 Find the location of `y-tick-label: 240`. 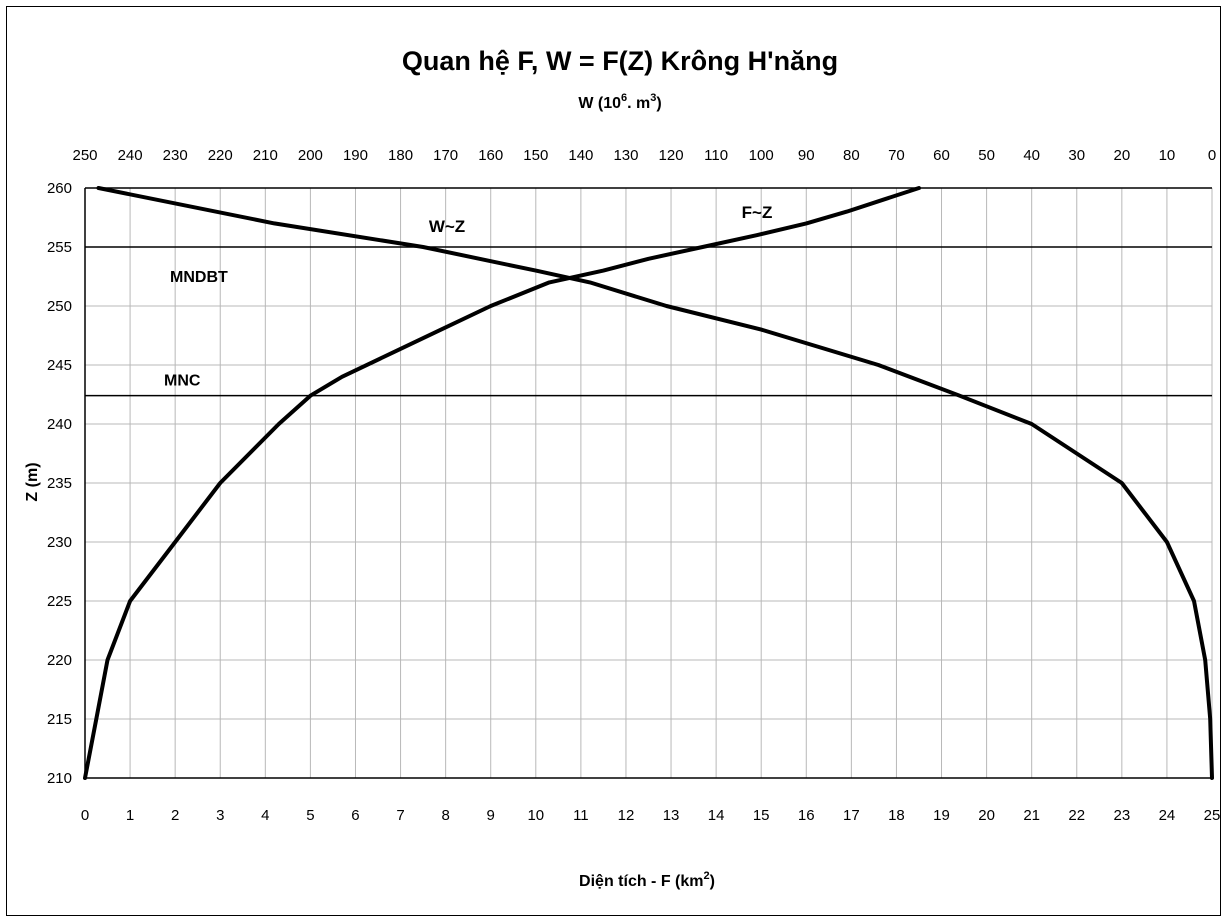

y-tick-label: 240 is located at coordinates (59, 424).